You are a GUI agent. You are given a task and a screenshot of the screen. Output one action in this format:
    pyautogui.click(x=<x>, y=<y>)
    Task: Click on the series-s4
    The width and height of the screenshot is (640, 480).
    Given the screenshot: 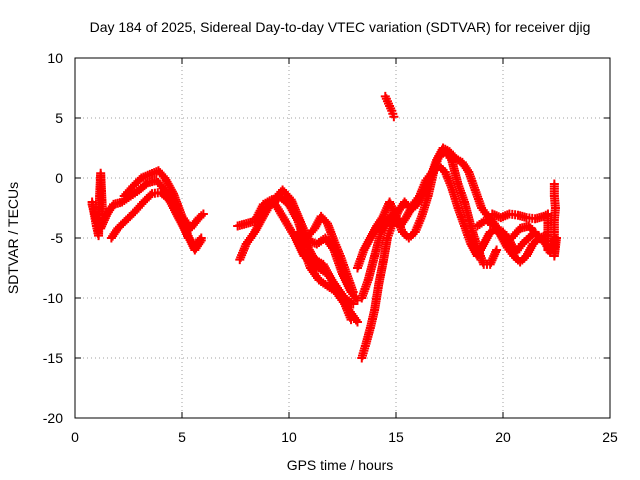 What is the action you would take?
    pyautogui.click(x=97, y=204)
    